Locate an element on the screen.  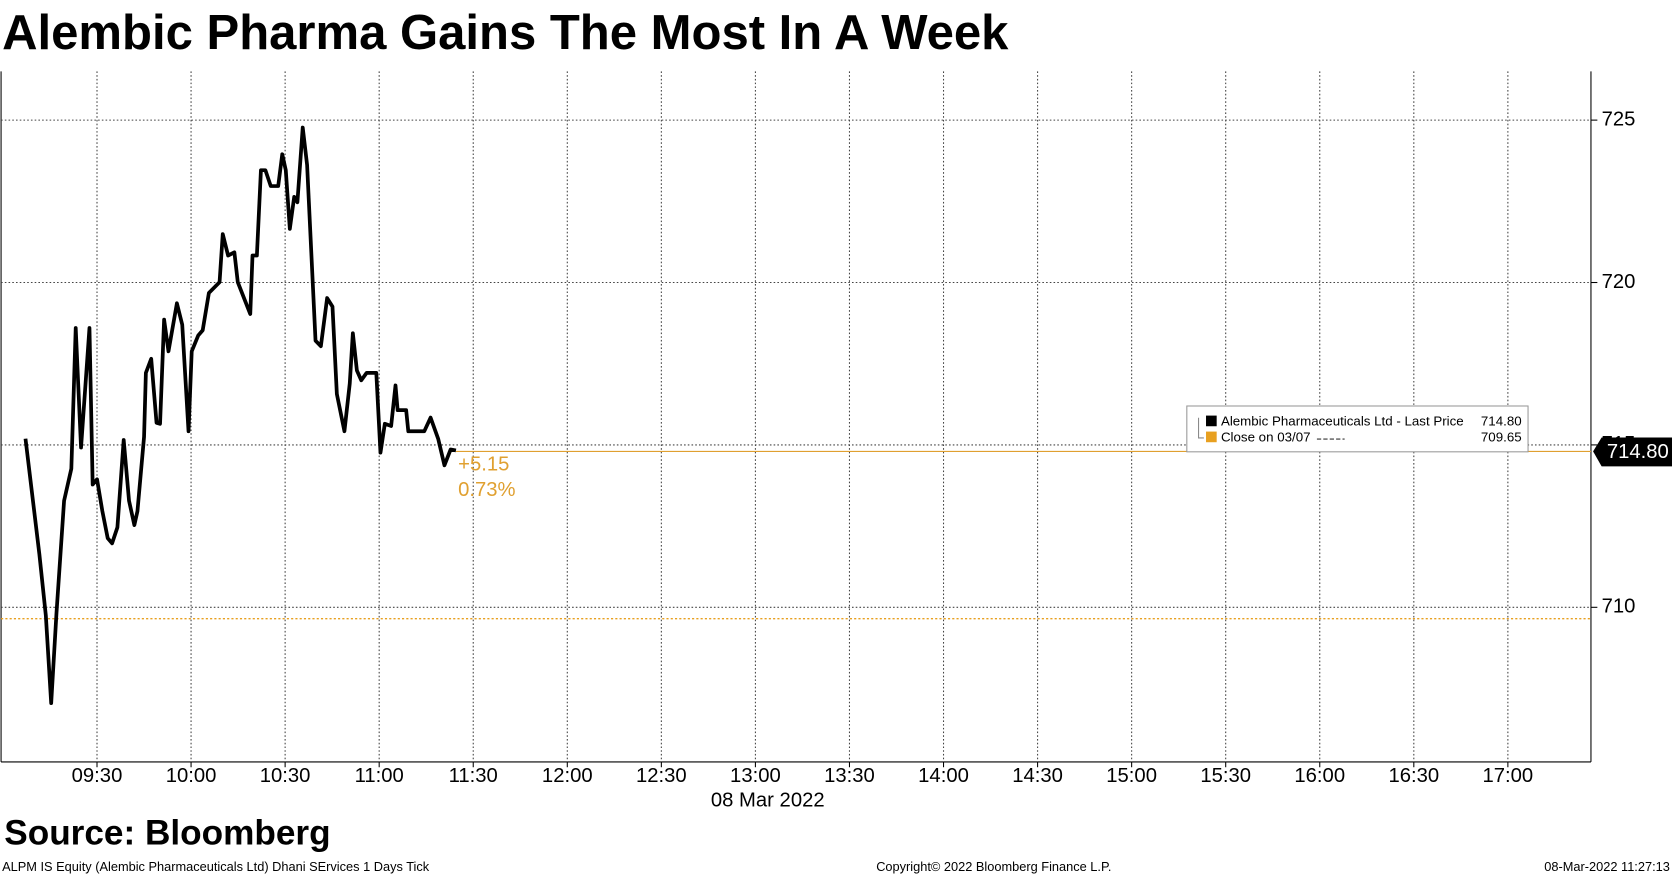
last-price-tag is located at coordinates (1632, 452).